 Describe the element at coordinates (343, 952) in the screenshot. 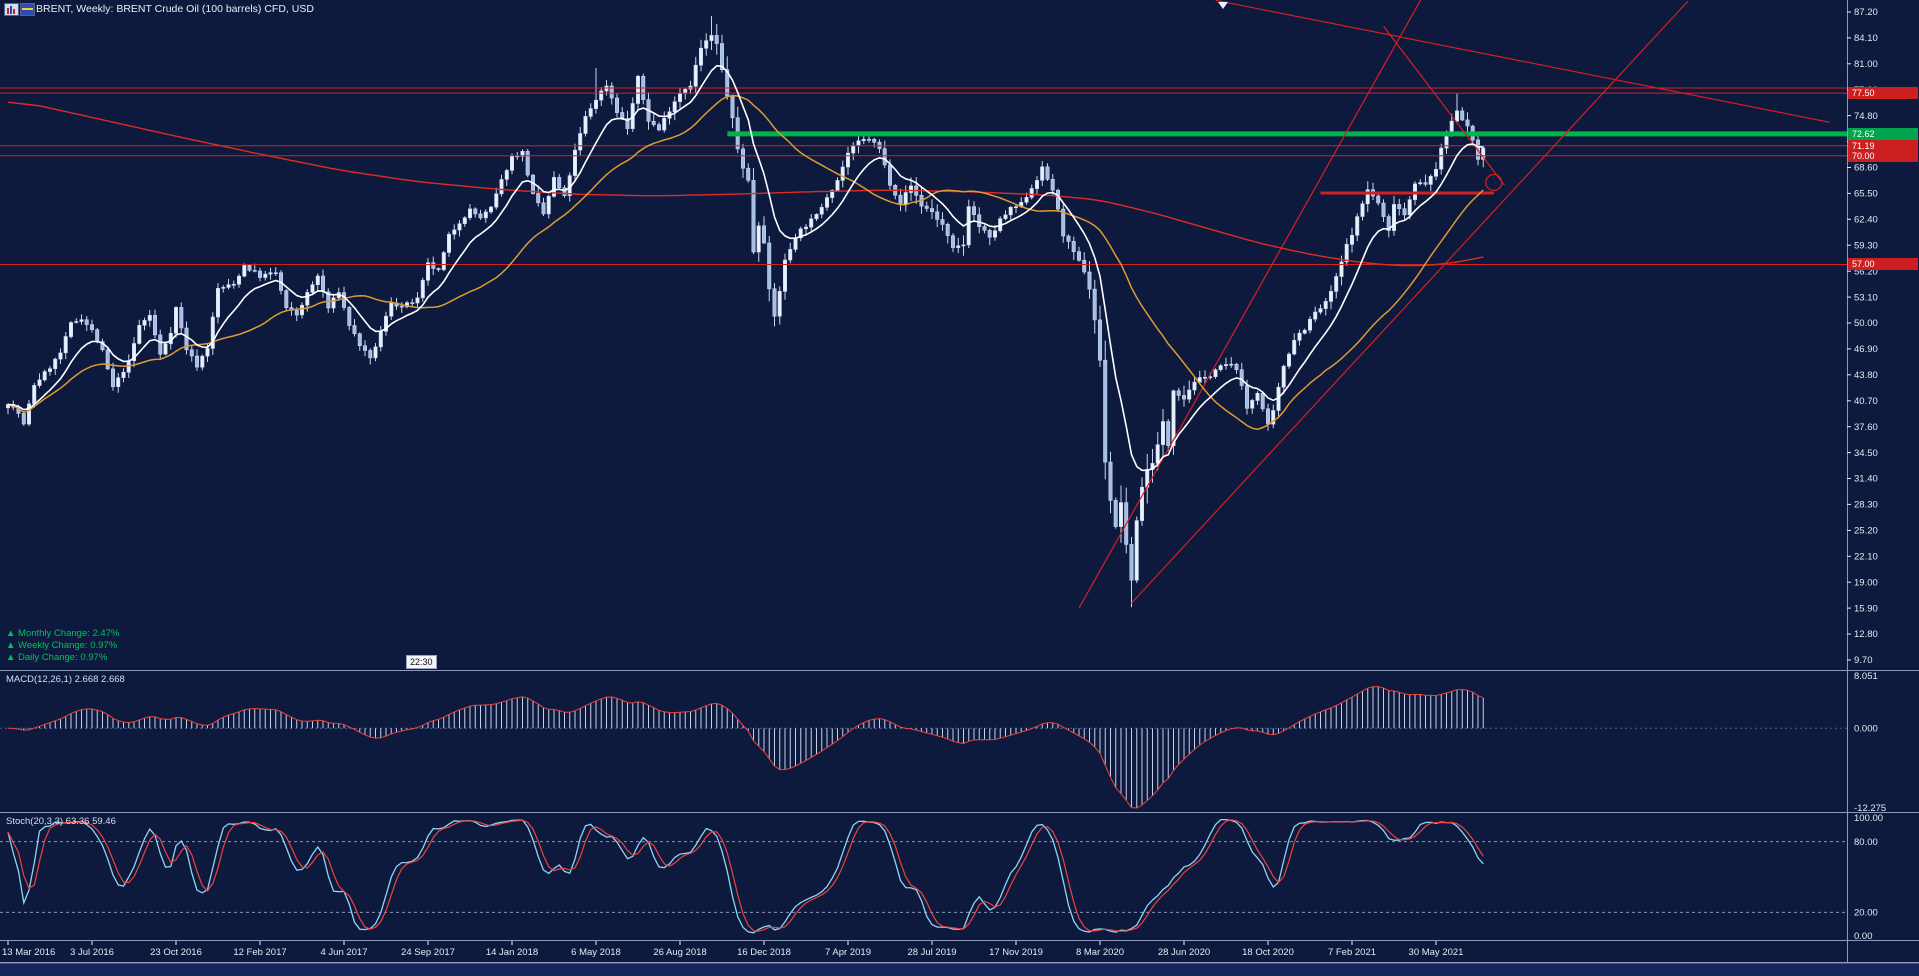

I see `date-label: 4 Jun 2017` at that location.